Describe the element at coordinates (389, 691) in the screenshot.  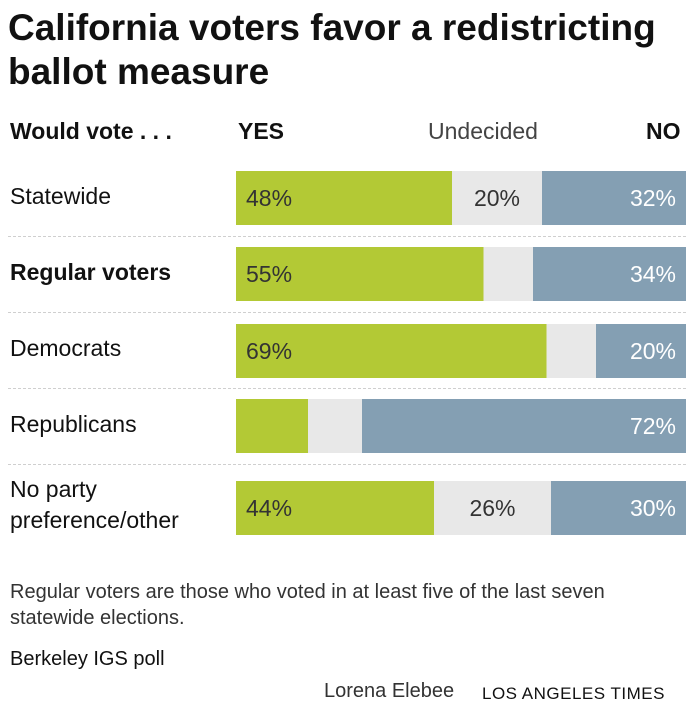
I see `credit-author: Lorena Elebee` at that location.